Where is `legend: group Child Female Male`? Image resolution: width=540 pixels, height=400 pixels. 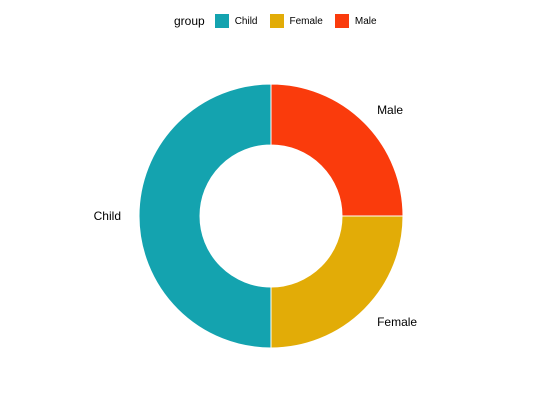
legend: group Child Female Male is located at coordinates (270, 21).